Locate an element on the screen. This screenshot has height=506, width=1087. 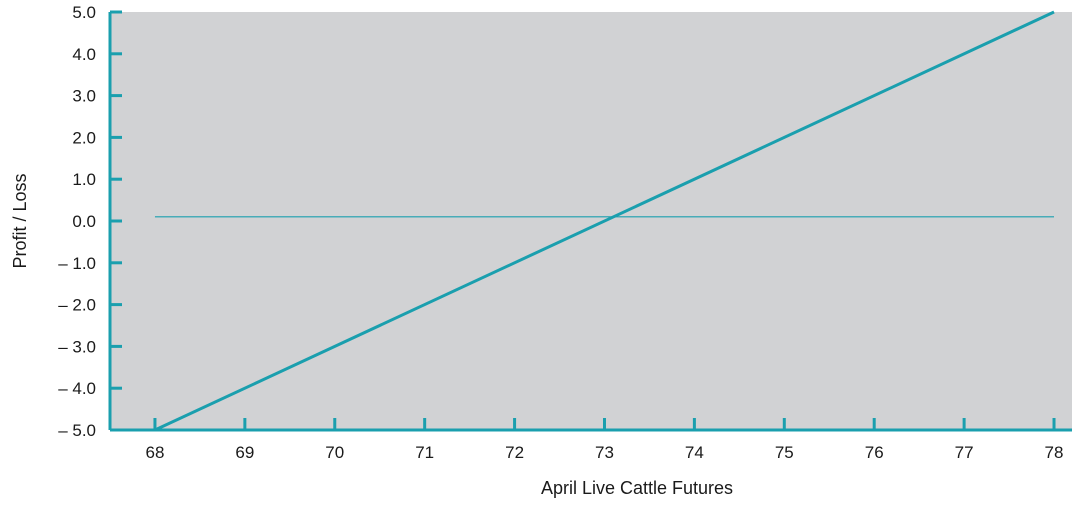
y-axis-title: Profit / Loss is located at coordinates (20, 220).